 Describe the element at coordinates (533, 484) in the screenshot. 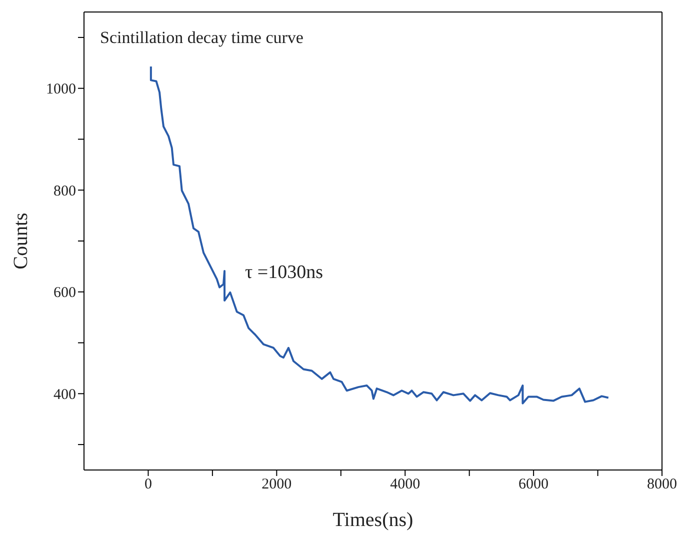

I see `x-tick-label: 6000` at that location.